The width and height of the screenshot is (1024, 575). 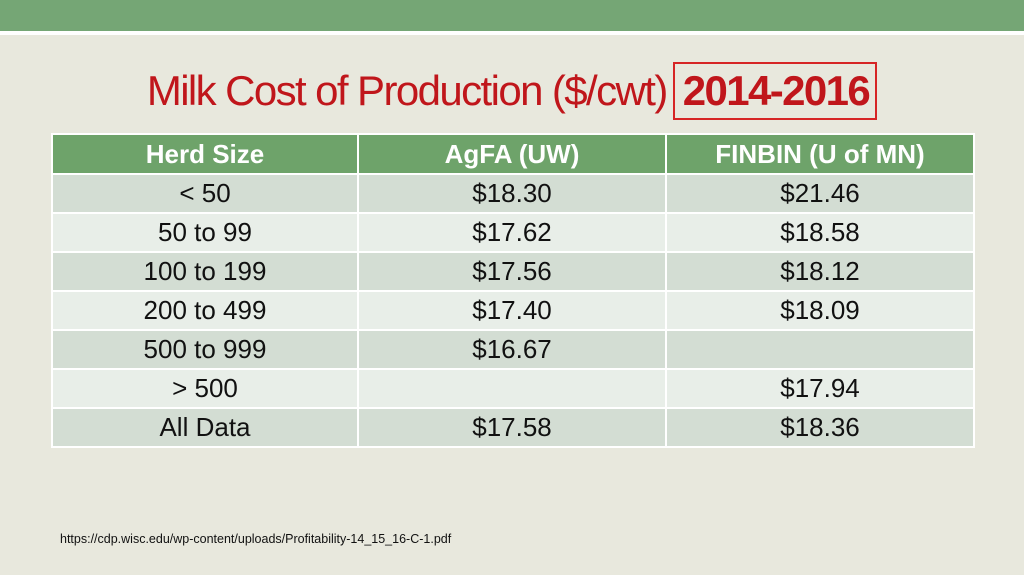 What do you see at coordinates (820, 427) in the screenshot?
I see `cell-finbin: $18.36` at bounding box center [820, 427].